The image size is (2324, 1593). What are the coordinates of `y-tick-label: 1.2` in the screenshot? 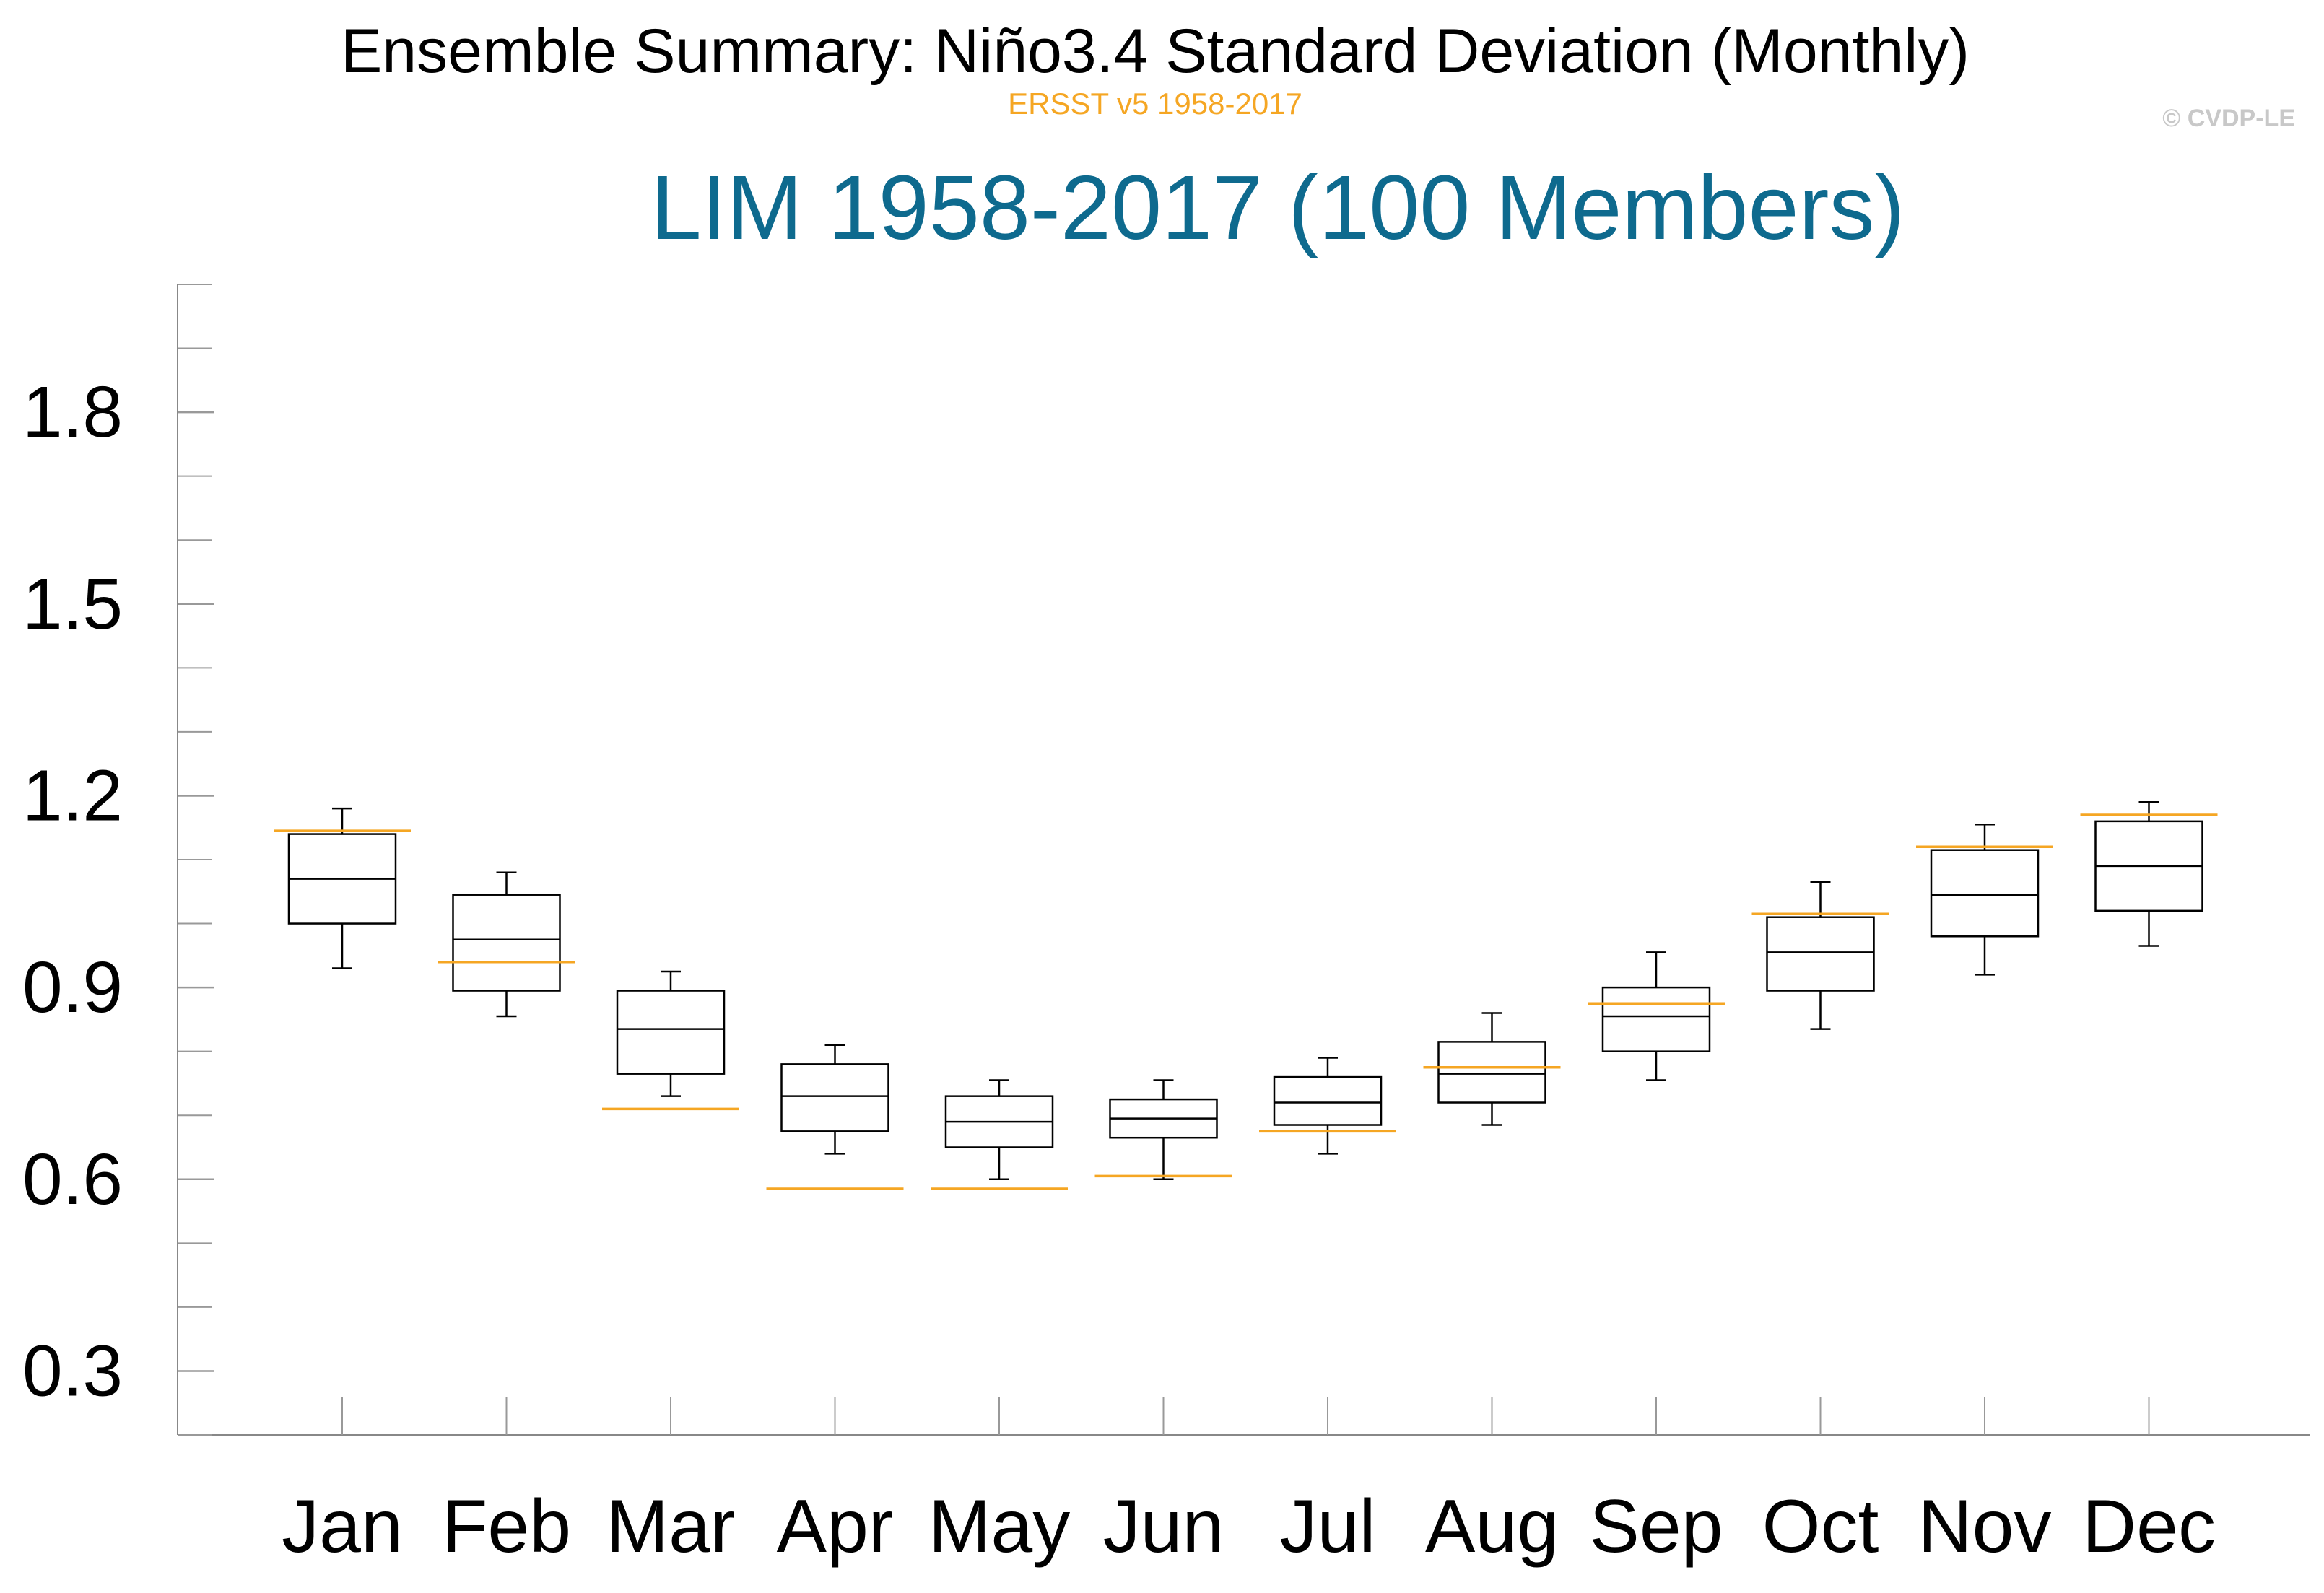 It's located at (72, 795).